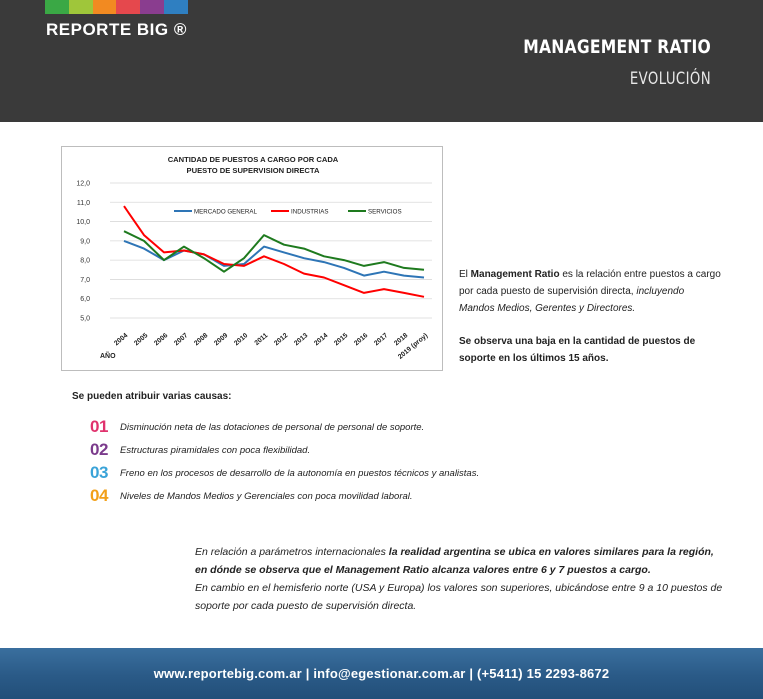  Describe the element at coordinates (99, 449) in the screenshot. I see `cause-number: 02` at that location.